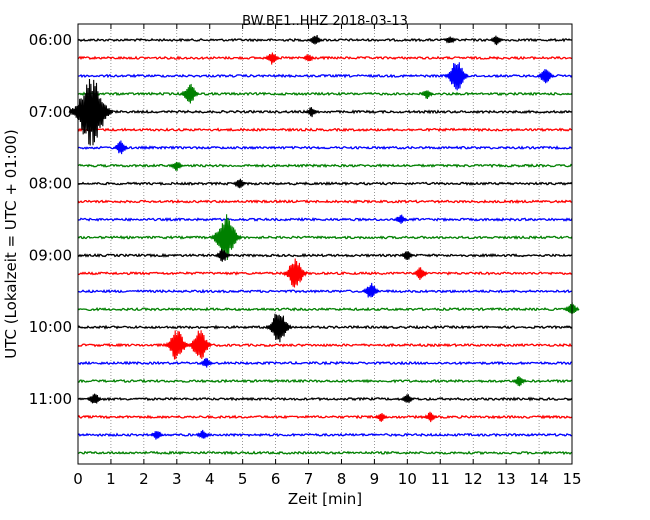  Describe the element at coordinates (325, 499) in the screenshot. I see `x-axis-label: Zeit [min]` at that location.